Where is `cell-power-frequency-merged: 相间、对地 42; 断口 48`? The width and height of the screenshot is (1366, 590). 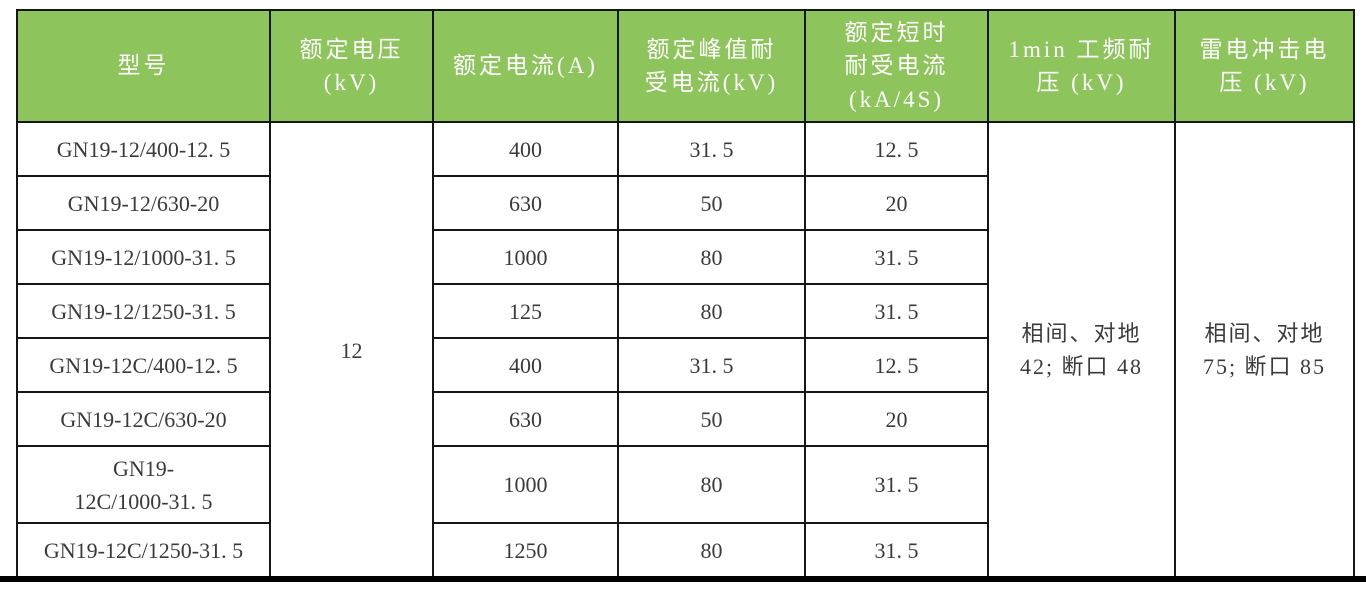 cell-power-frequency-merged: 相间、对地 42; 断口 48 is located at coordinates (1081, 350).